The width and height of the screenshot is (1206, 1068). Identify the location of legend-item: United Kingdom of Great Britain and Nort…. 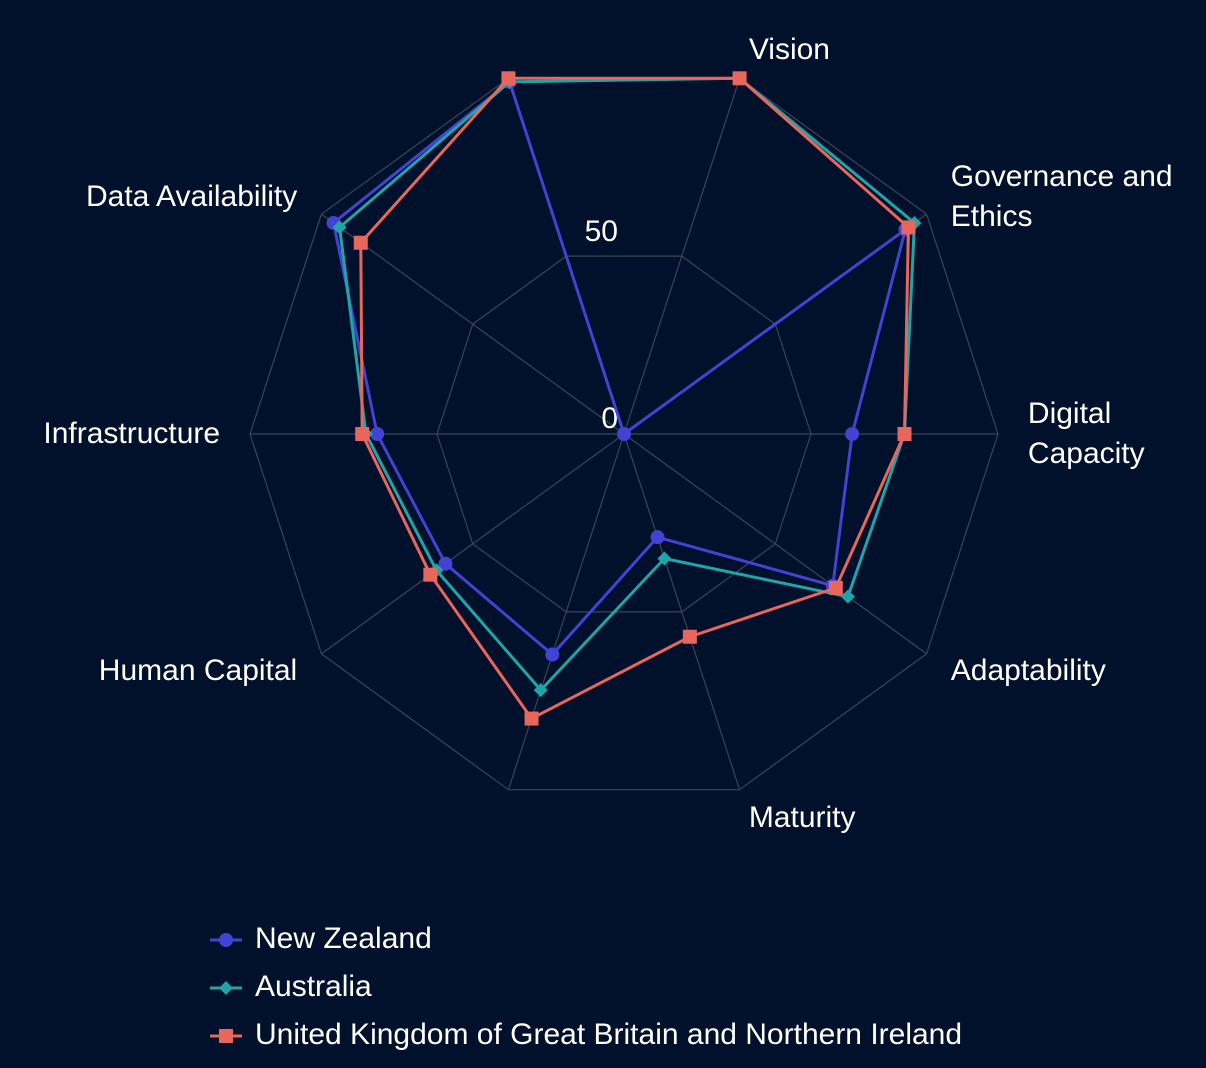
(586, 1034).